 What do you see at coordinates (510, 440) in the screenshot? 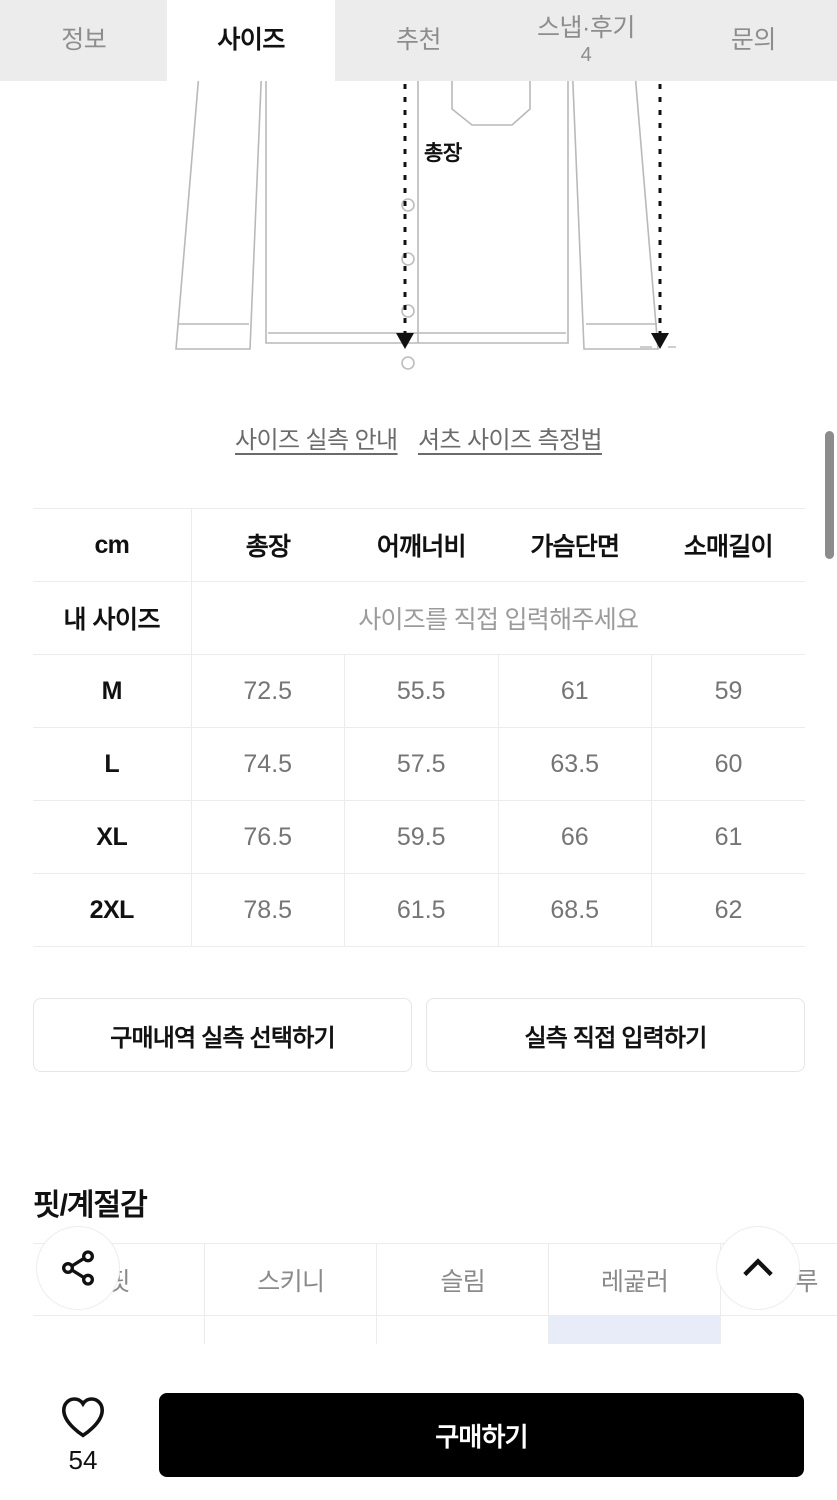
I see `link-shirt-measure-method: 셔츠 사이즈 측정법` at bounding box center [510, 440].